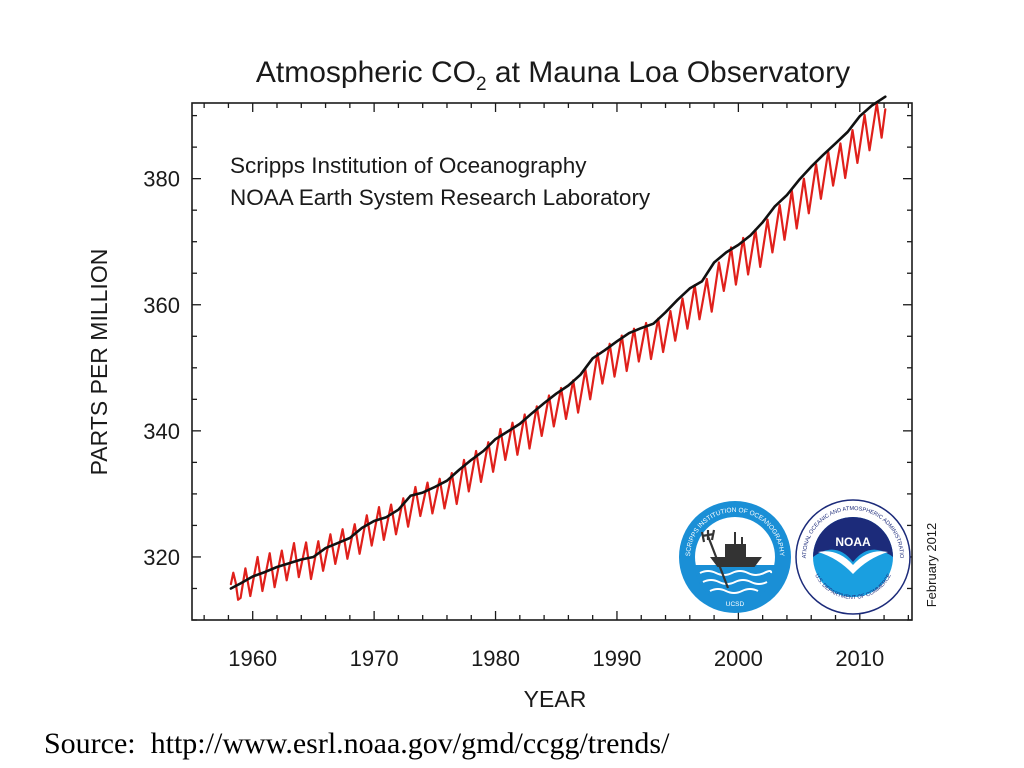  I want to click on y-tick-label: 360, so click(161, 305).